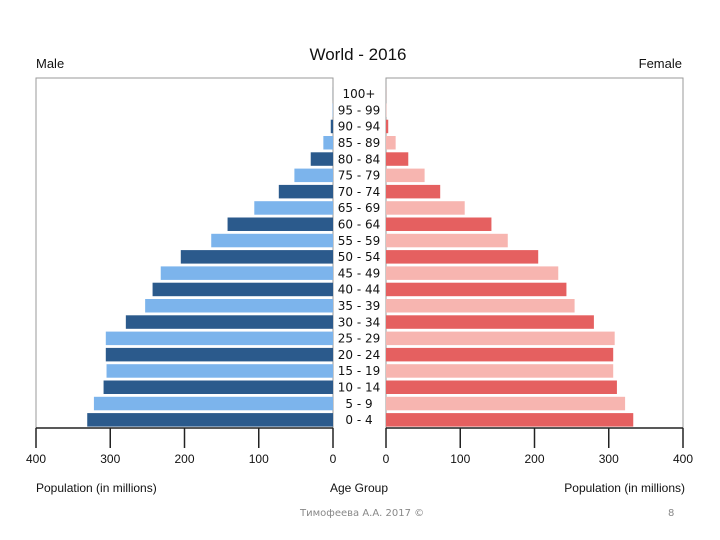 This screenshot has height=540, width=720. What do you see at coordinates (359, 273) in the screenshot?
I see `age-group-label: 45 - 49` at bounding box center [359, 273].